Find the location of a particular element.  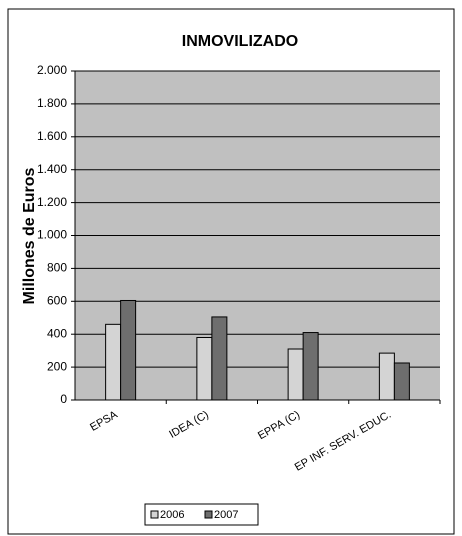

y-tick-label: 1.600 is located at coordinates (52, 136).